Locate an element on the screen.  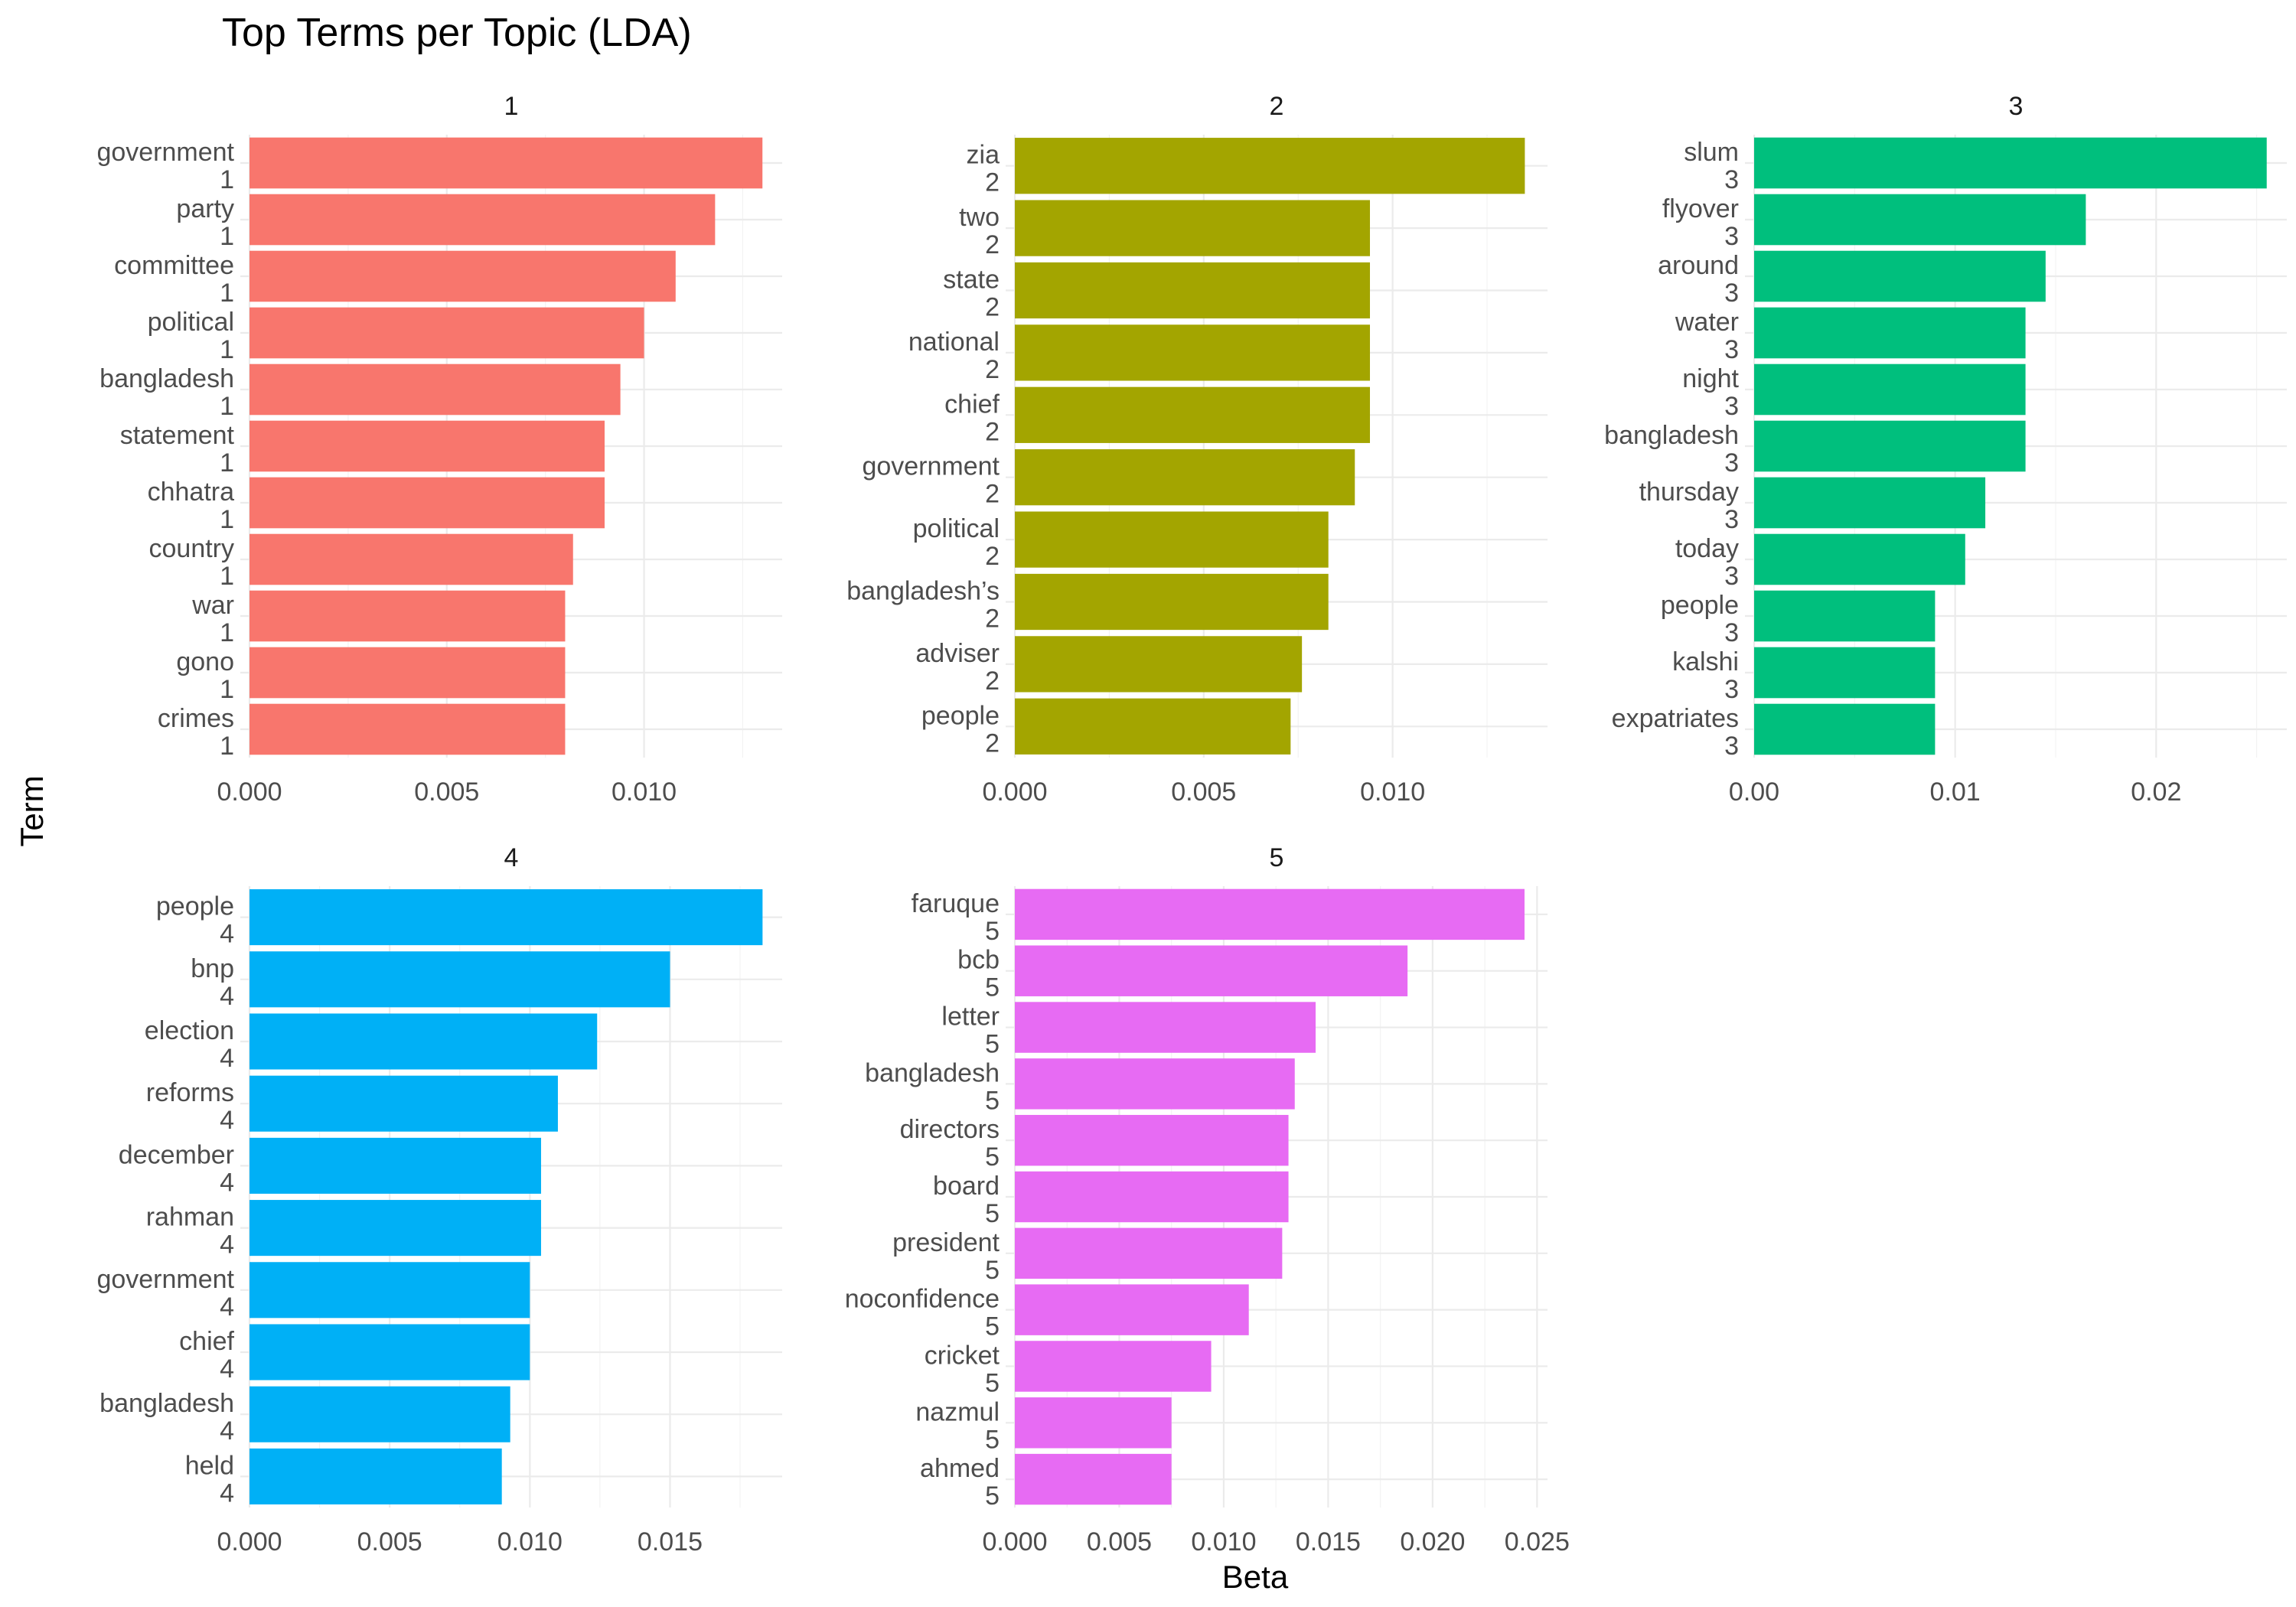
bar-topic-3-people is located at coordinates (1845, 616).